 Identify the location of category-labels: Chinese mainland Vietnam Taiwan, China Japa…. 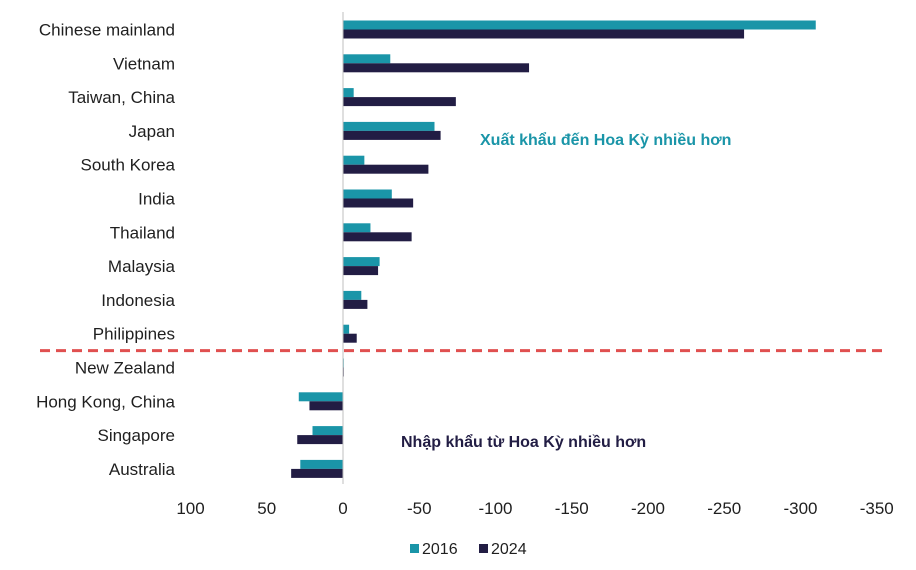
(105, 250).